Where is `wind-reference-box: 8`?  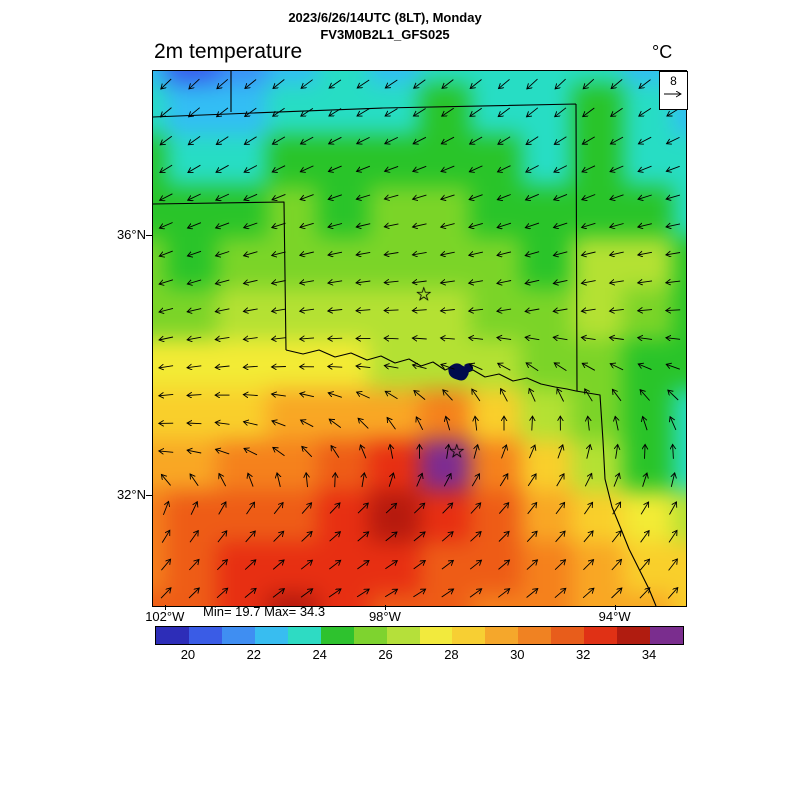 wind-reference-box: 8 is located at coordinates (673, 90).